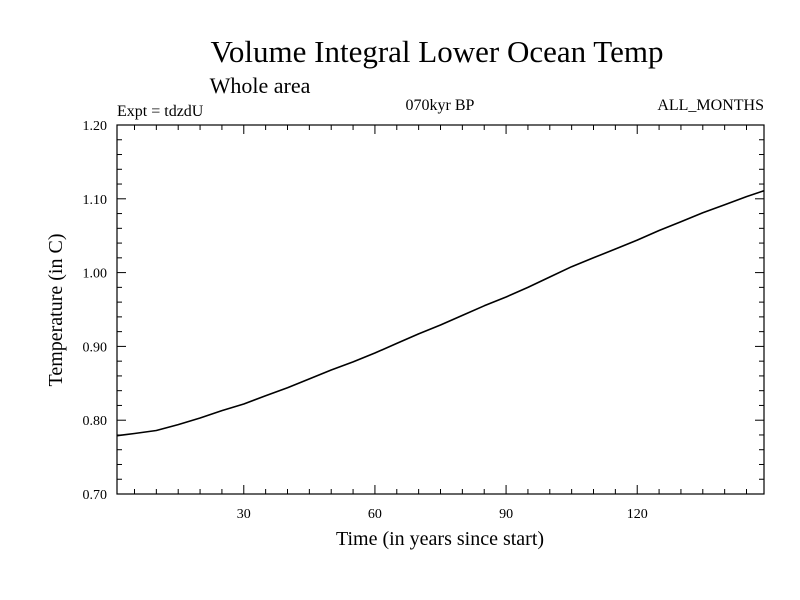 This screenshot has height=600, width=800. What do you see at coordinates (160, 111) in the screenshot?
I see `experiment-label: Expt = tdzdU` at bounding box center [160, 111].